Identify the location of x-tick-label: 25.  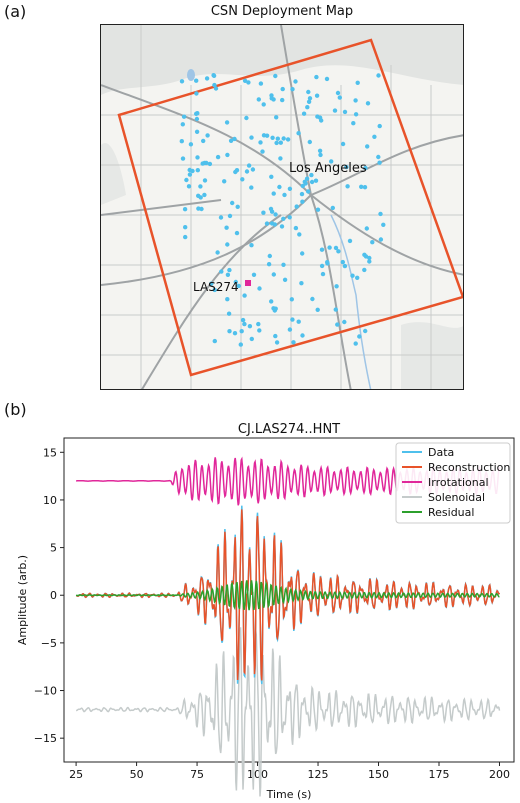
(76, 774).